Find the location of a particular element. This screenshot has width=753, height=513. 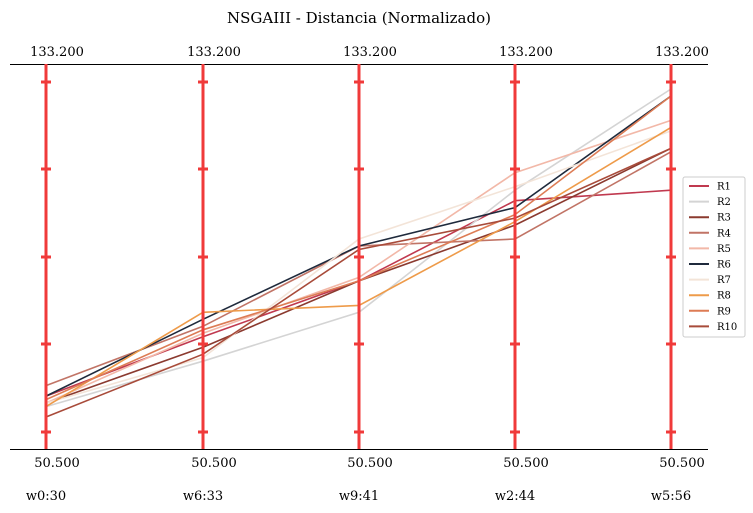

axis-name-label: w6:33 is located at coordinates (203, 496).